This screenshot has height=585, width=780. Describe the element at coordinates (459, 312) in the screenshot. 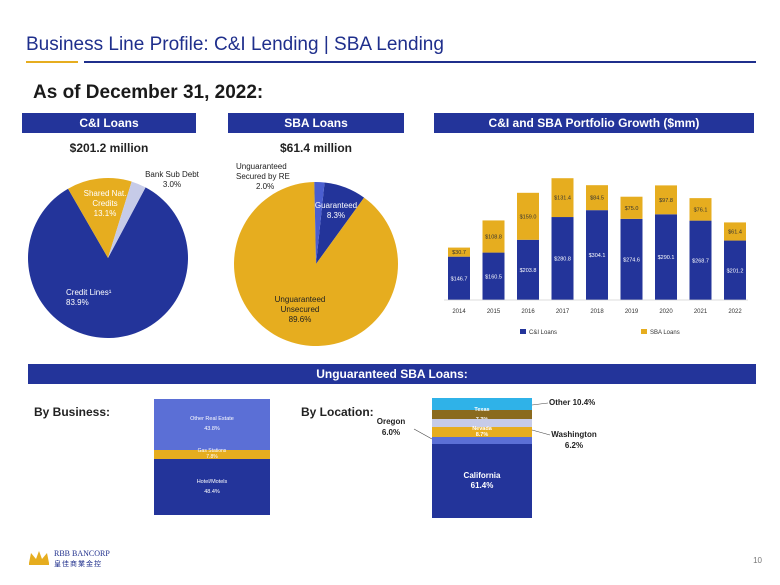

I see `x-tick-2014: 2014` at that location.